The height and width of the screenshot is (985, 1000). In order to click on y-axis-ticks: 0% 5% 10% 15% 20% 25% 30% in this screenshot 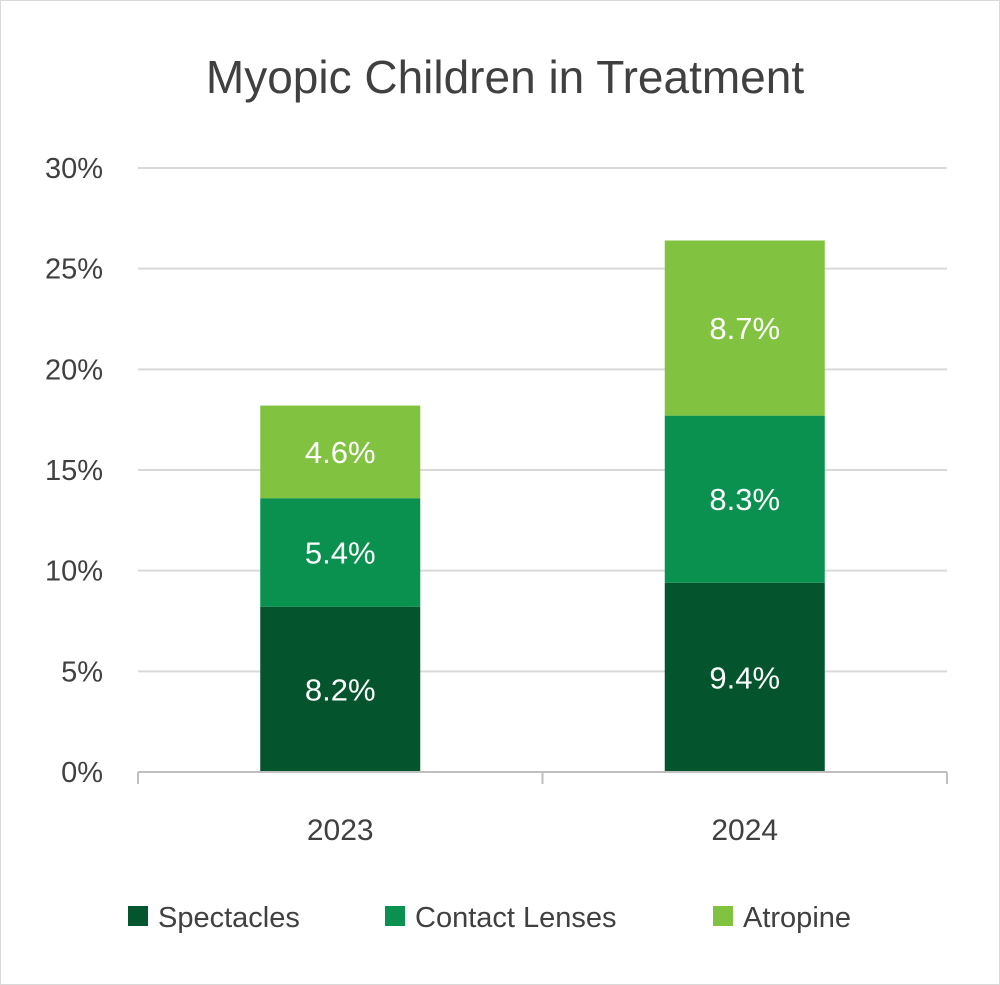, I will do `click(74, 471)`.